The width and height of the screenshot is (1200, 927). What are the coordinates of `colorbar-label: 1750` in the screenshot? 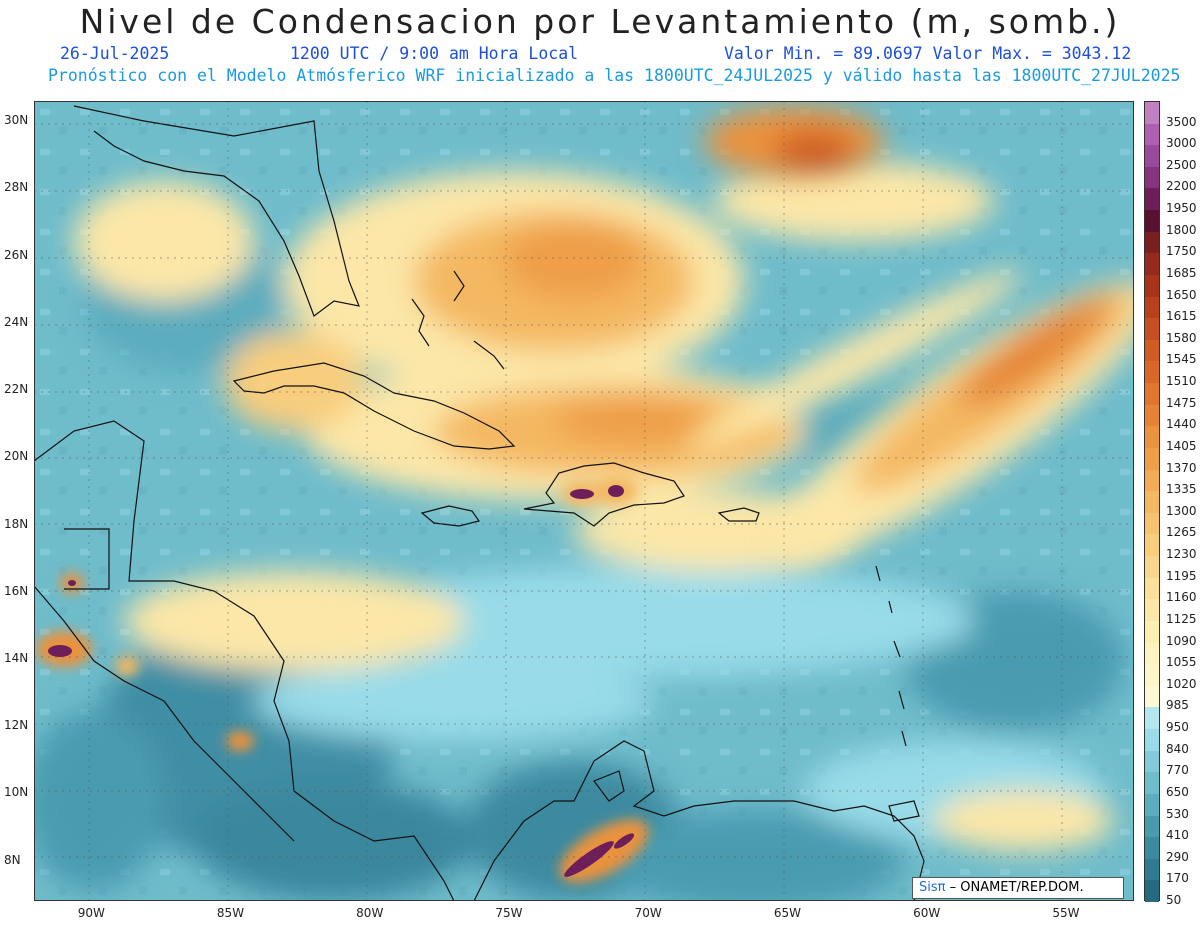 It's located at (1181, 251).